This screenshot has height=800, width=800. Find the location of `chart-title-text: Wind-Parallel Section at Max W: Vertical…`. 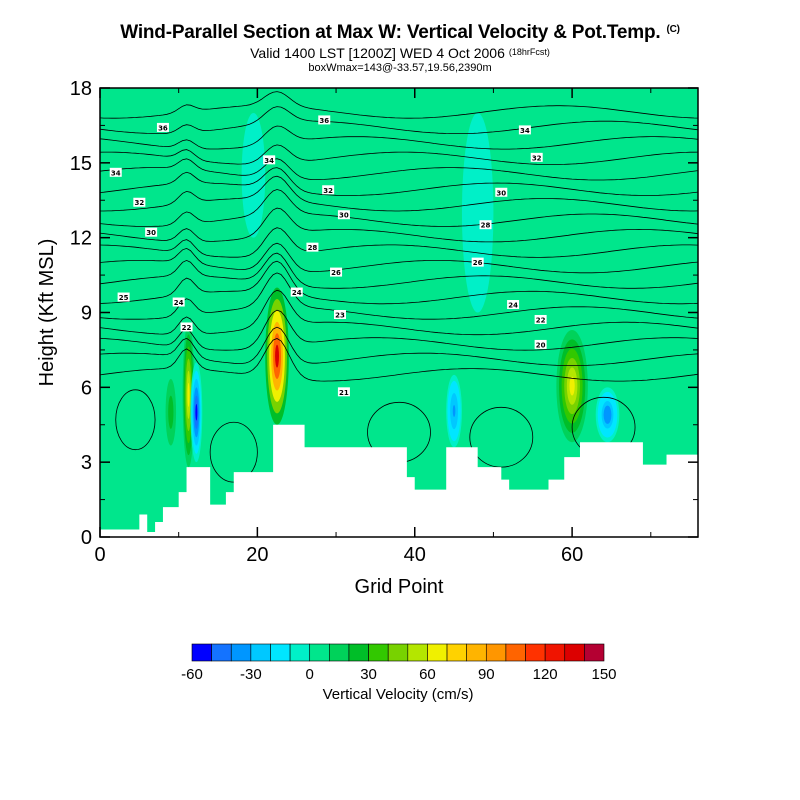

chart-title-text: Wind-Parallel Section at Max W: Vertical… is located at coordinates (390, 32).